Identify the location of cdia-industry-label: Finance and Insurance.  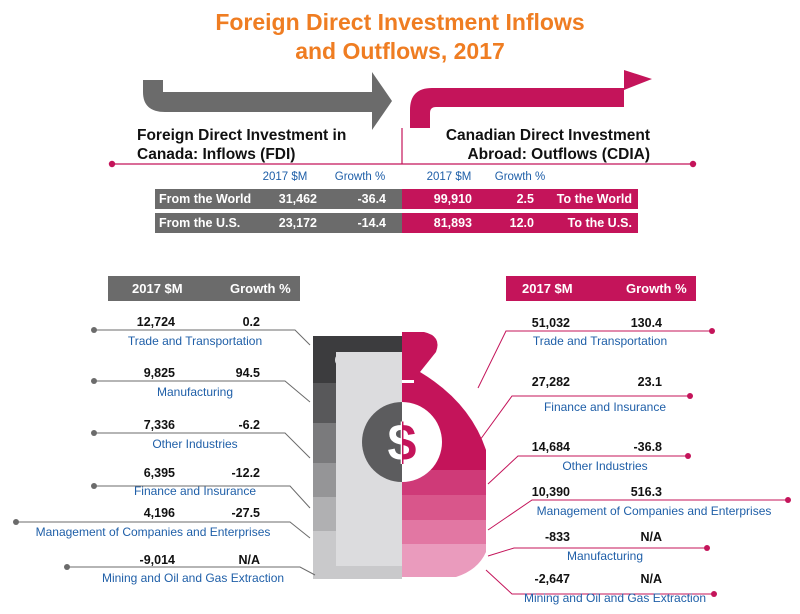
(605, 407).